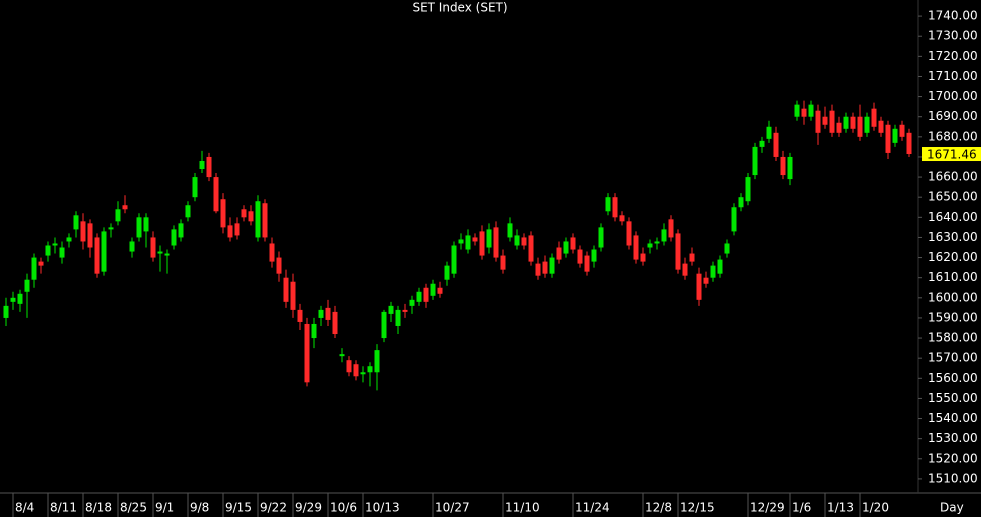 The width and height of the screenshot is (981, 517). Describe the element at coordinates (953, 277) in the screenshot. I see `y-tick-label: 1610.00` at that location.